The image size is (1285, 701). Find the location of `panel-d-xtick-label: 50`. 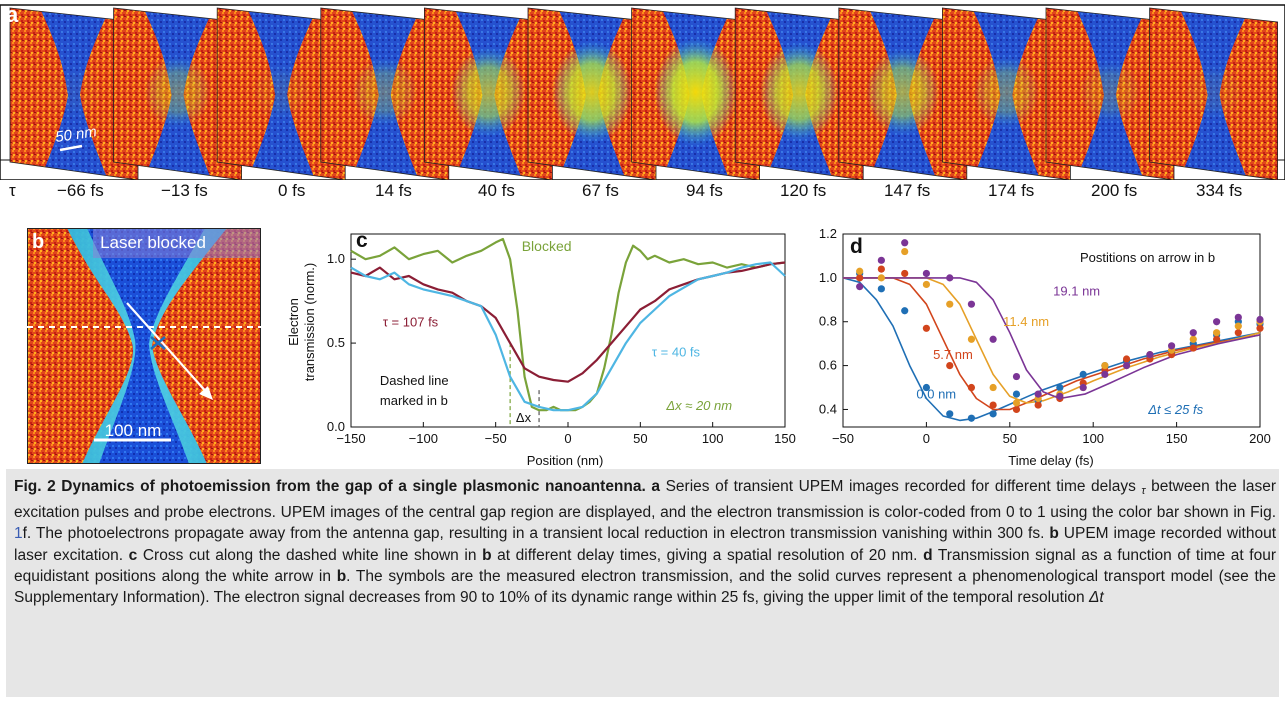

panel-d-xtick-label: 50 is located at coordinates (1010, 438).